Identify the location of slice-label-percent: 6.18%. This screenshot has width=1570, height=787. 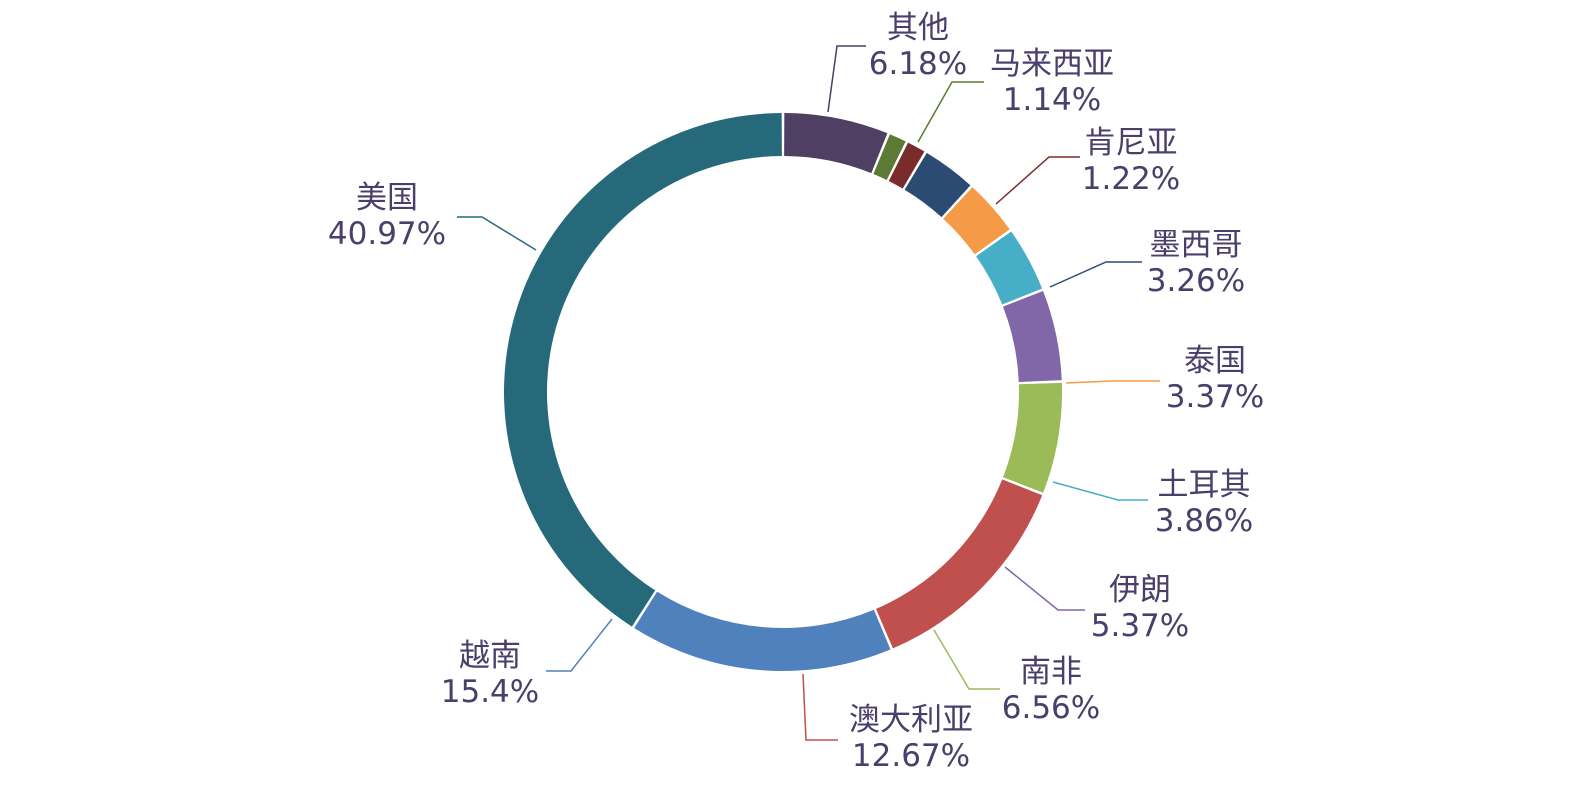
(918, 64).